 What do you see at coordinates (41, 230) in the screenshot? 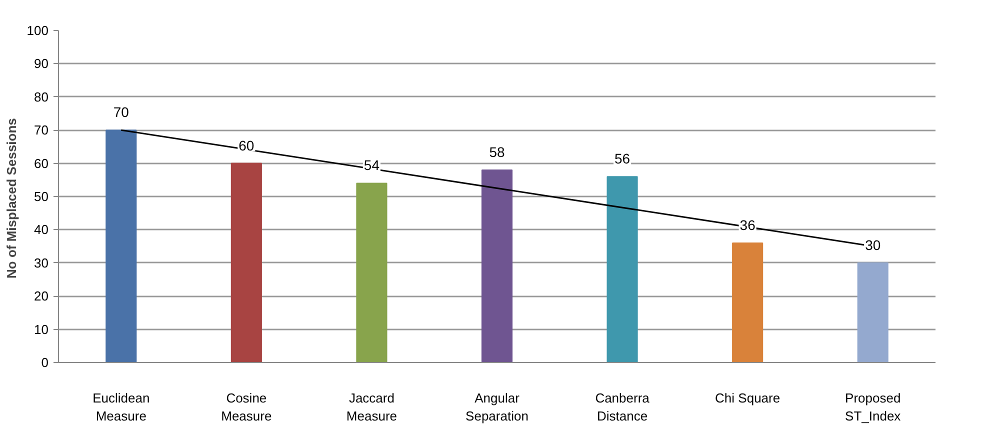
I see `y-tick-label: 40` at bounding box center [41, 230].